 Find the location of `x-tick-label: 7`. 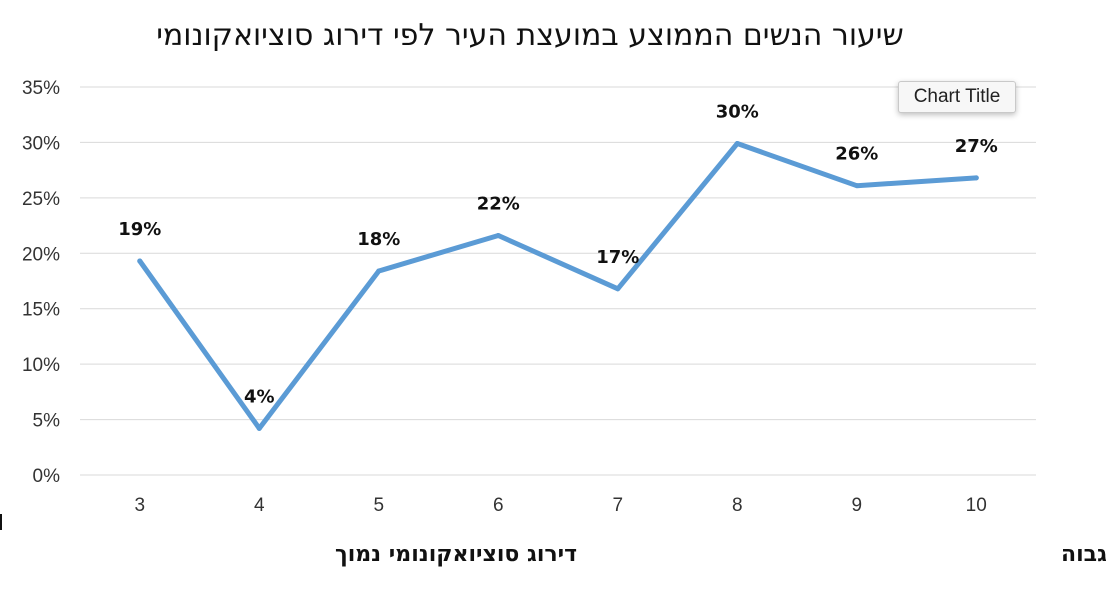

x-tick-label: 7 is located at coordinates (617, 505).